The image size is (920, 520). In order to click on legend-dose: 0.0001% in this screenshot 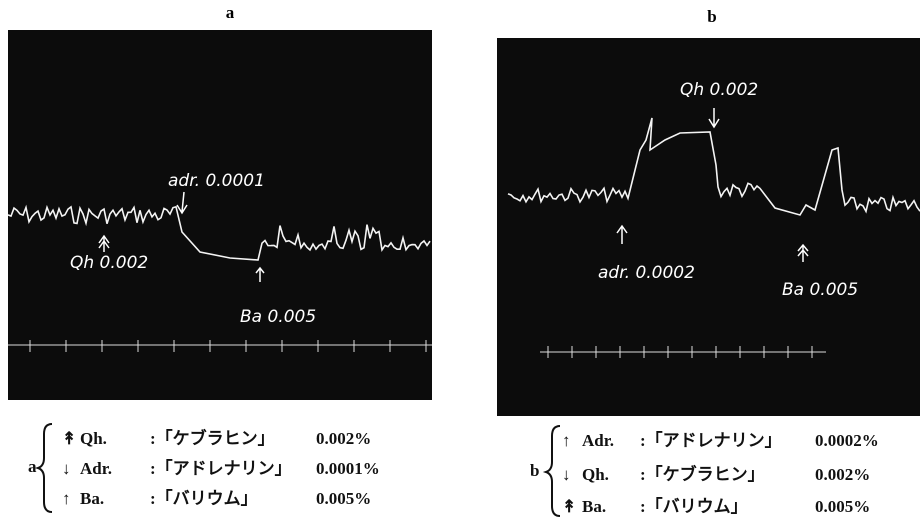, I will do `click(348, 468)`.